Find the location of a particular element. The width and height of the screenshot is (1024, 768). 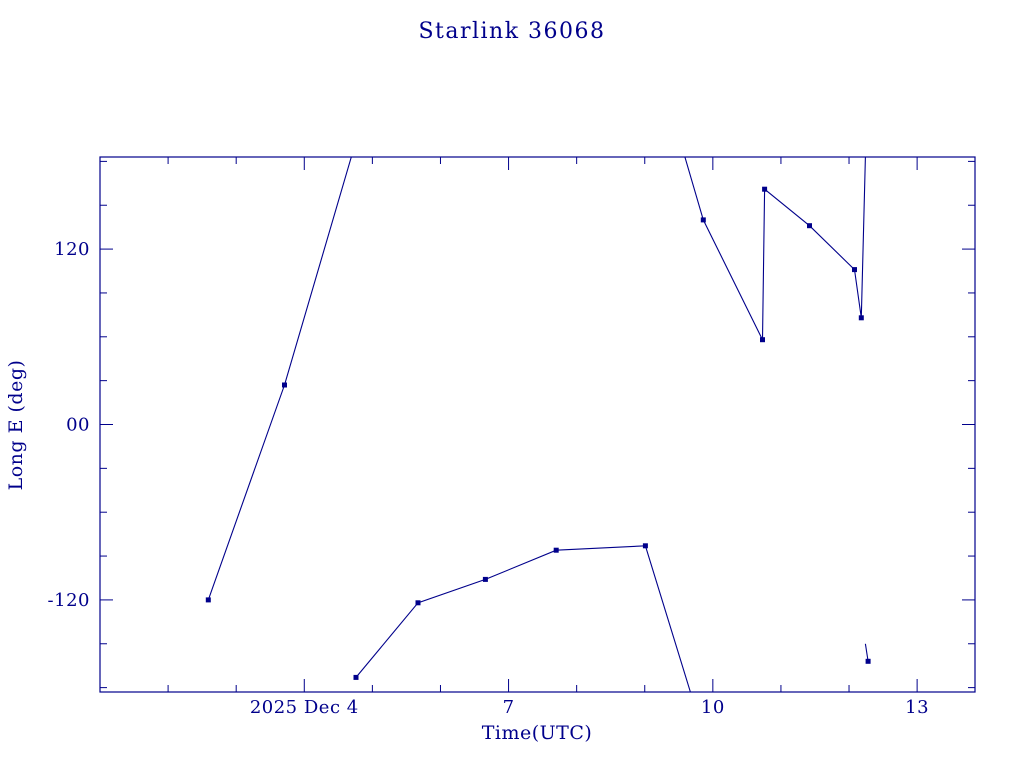

y-tick-label: -120 is located at coordinates (69, 600).